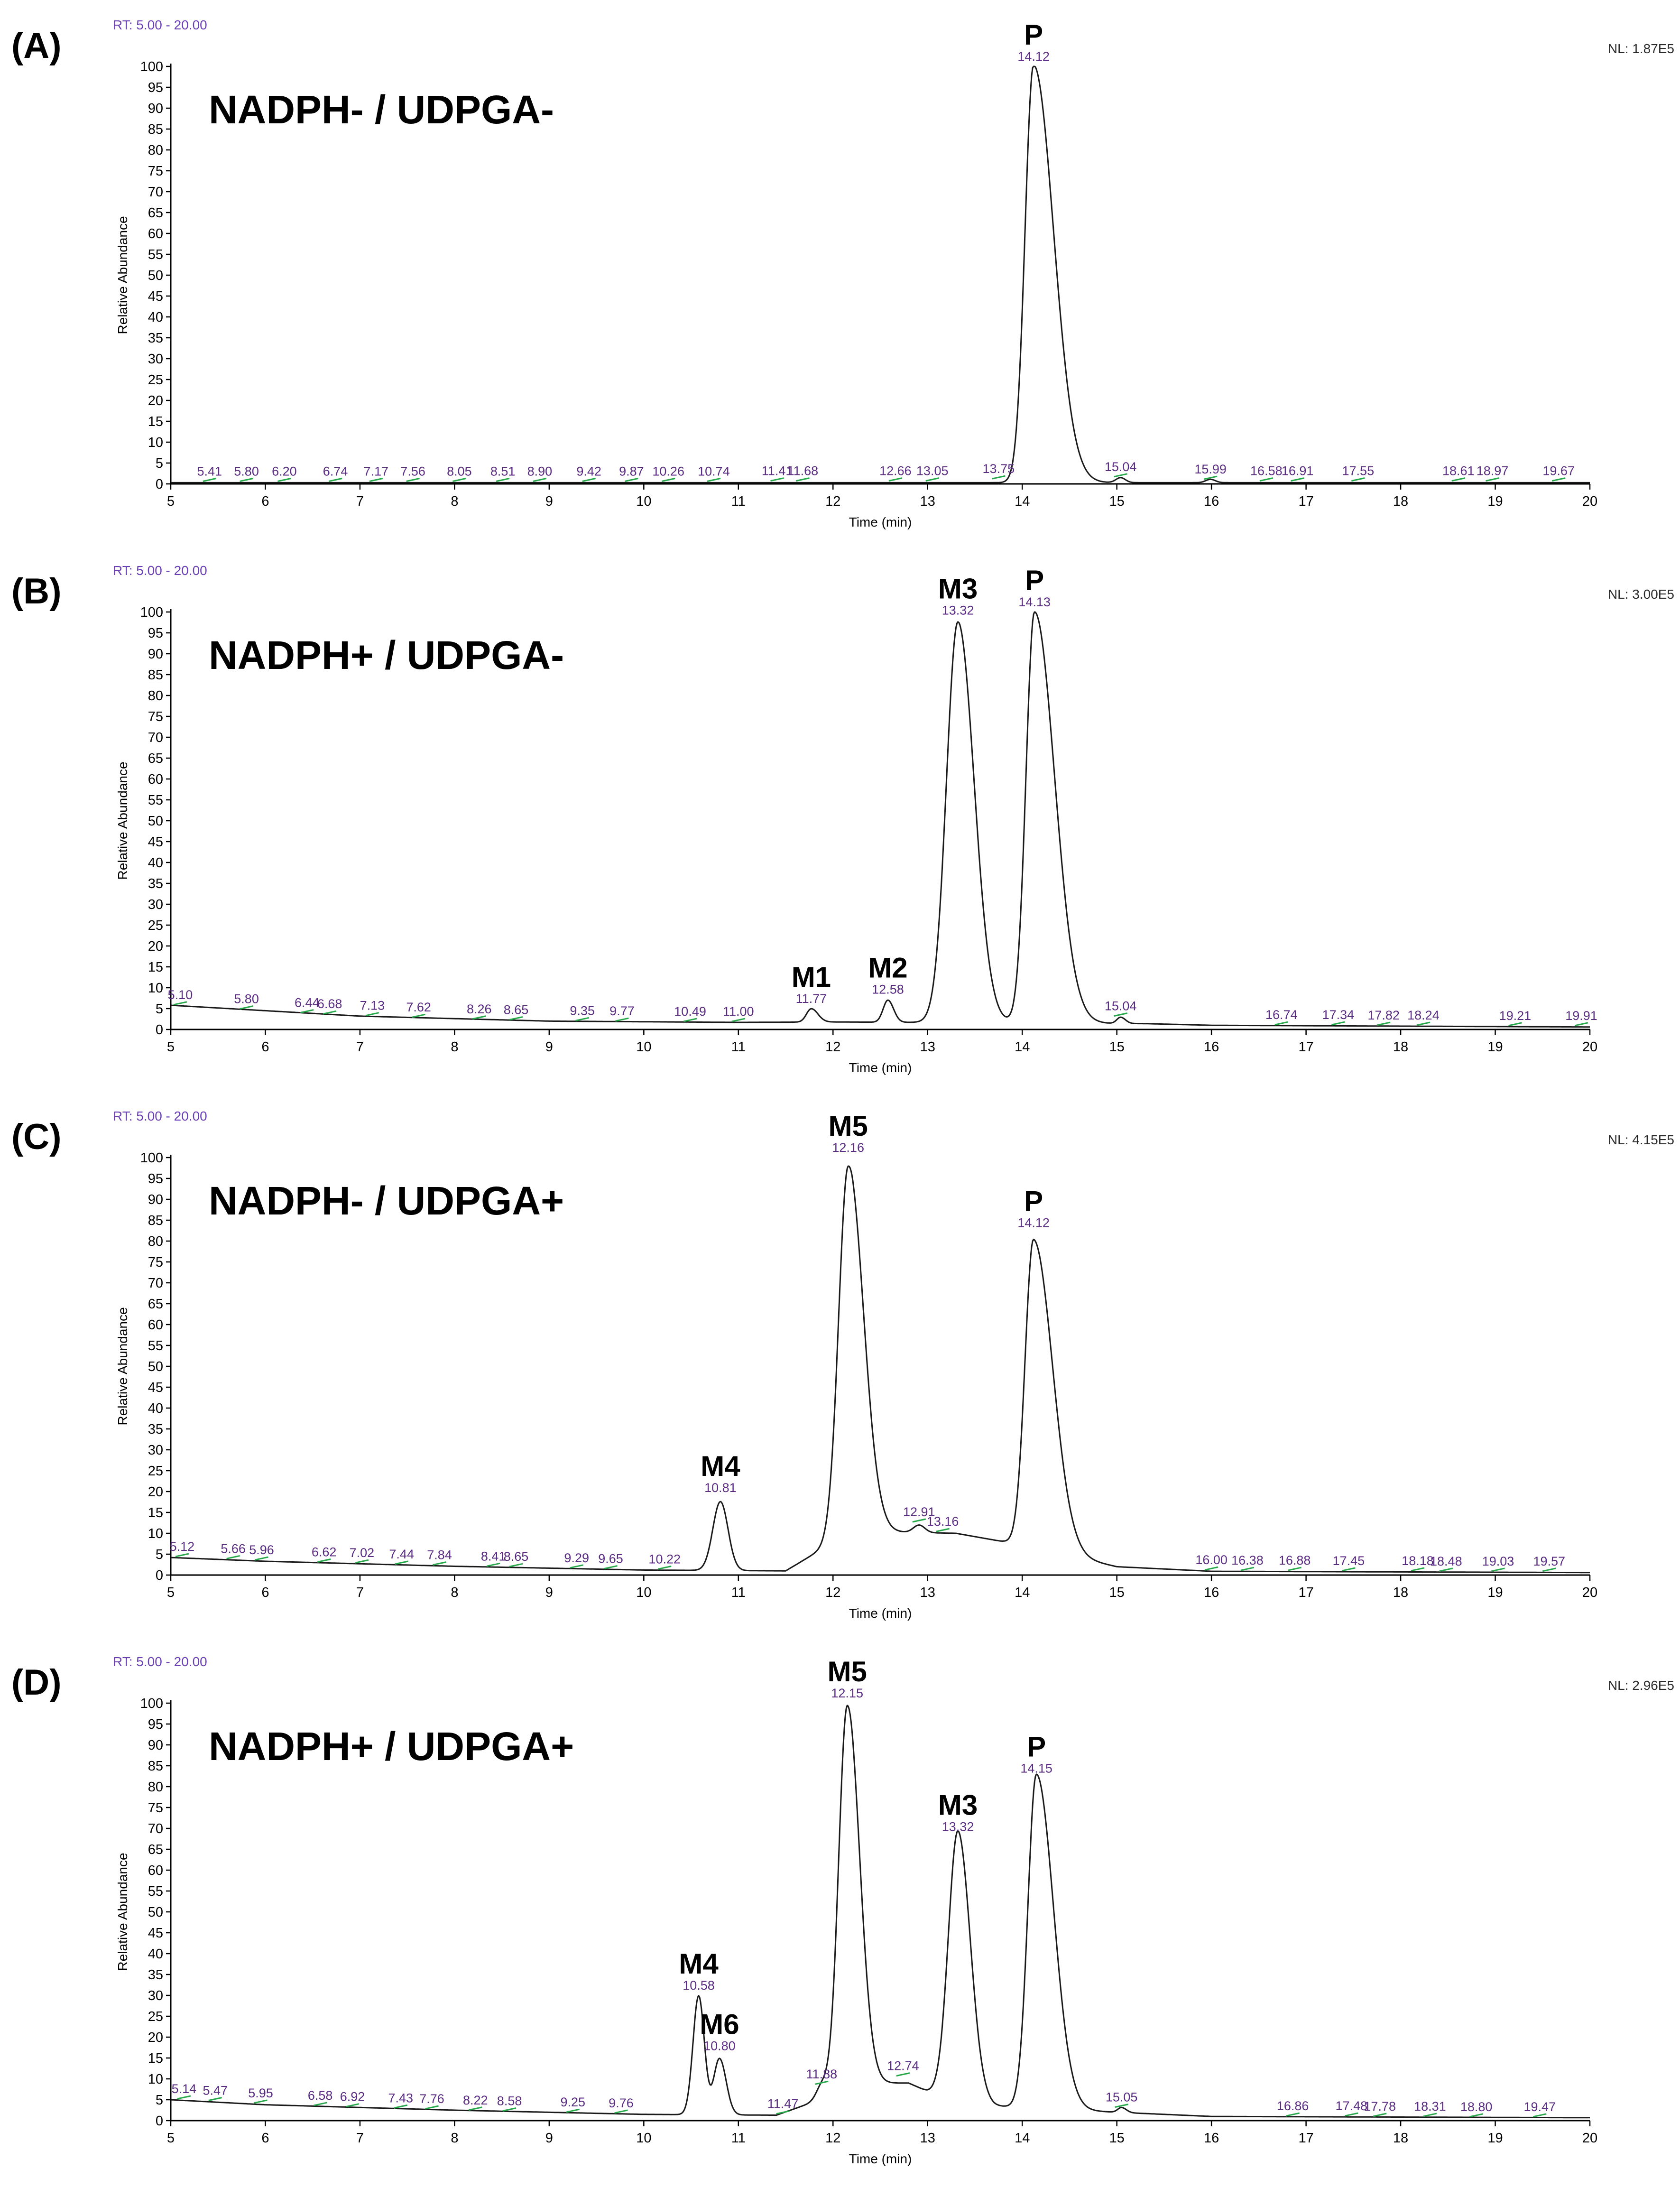  What do you see at coordinates (777, 471) in the screenshot?
I see `retention-time-annotation: 11.41` at bounding box center [777, 471].